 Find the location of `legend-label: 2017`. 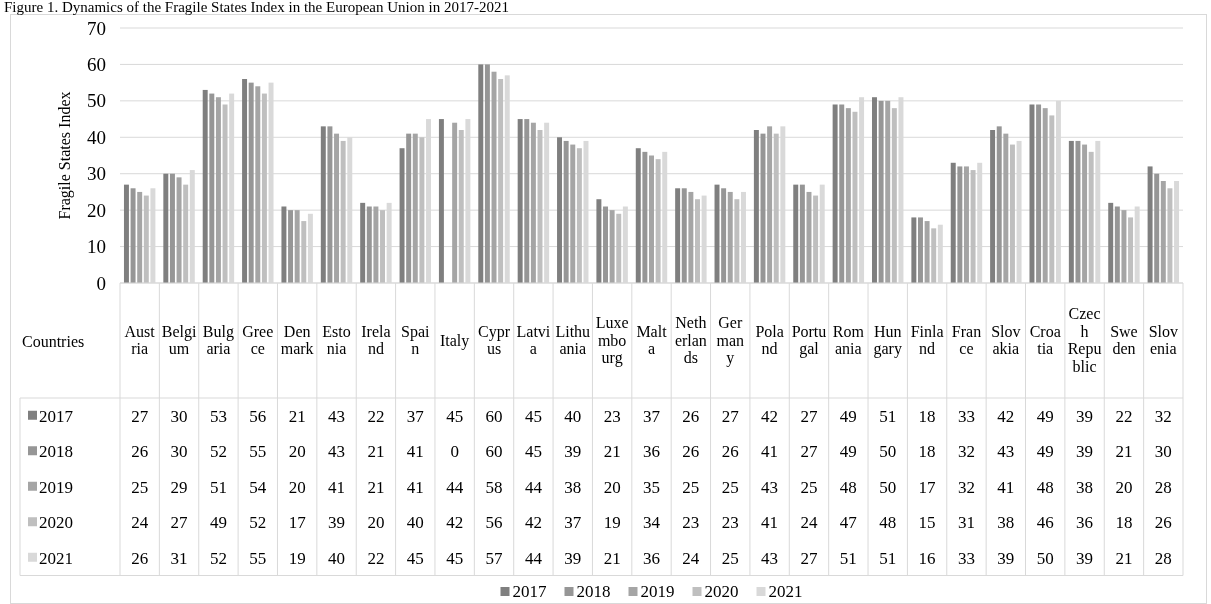

legend-label: 2017 is located at coordinates (56, 416).